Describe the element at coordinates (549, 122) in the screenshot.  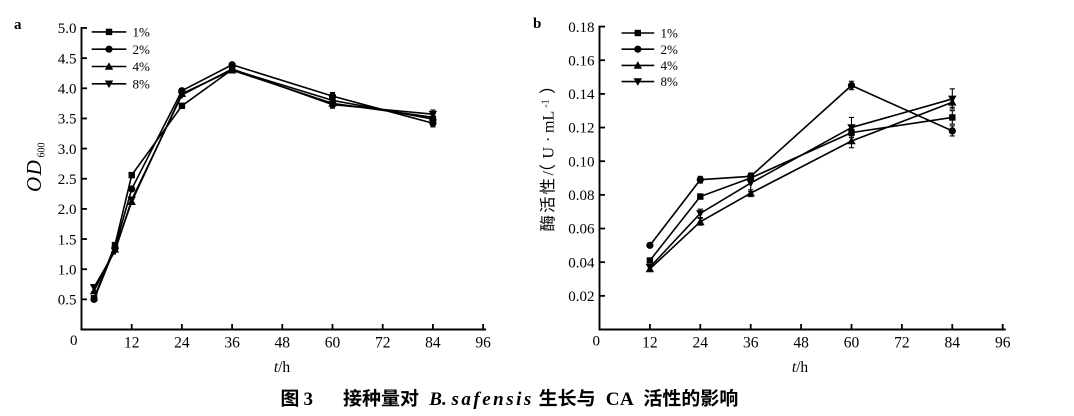
I see `svg-text: mL` at that location.